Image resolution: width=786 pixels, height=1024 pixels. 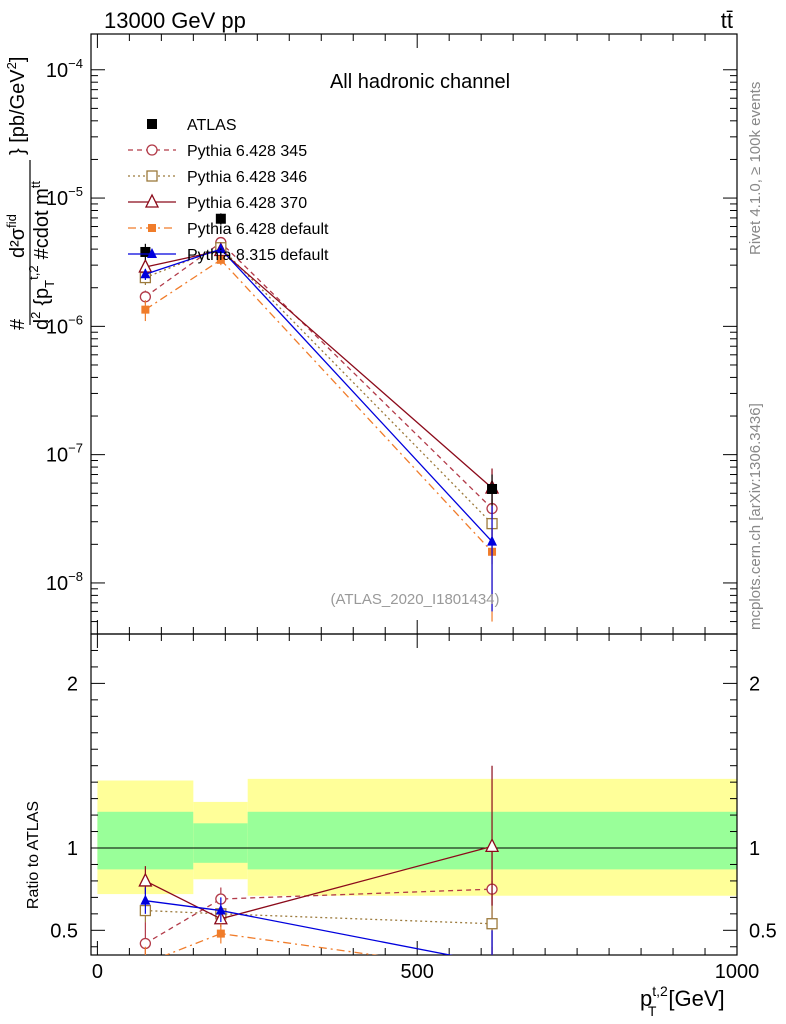 I want to click on x-axis-label: pt,2 T [GeV], so click(x=682, y=1001).